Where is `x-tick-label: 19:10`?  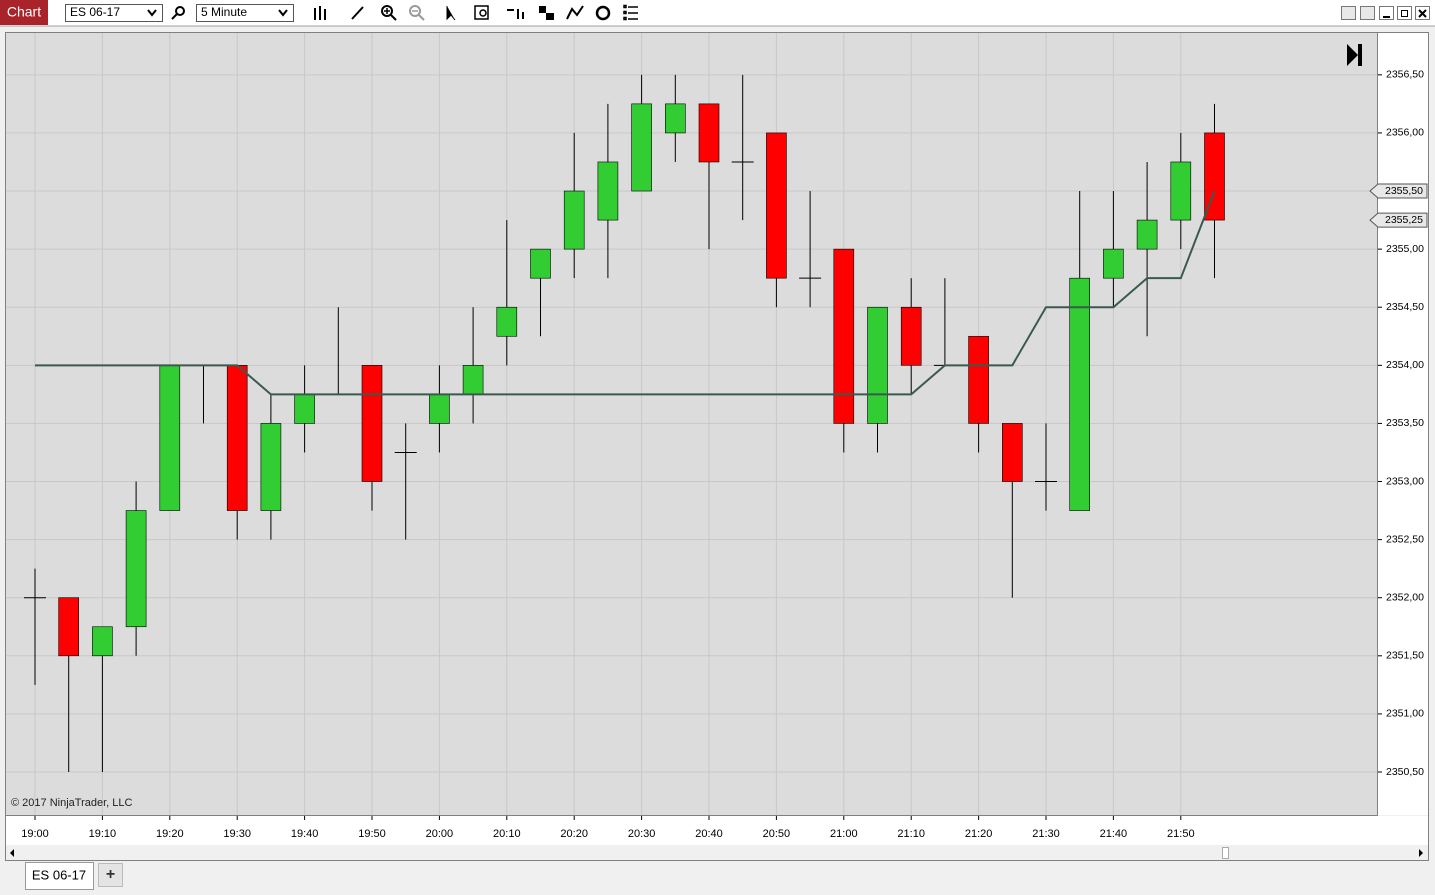
x-tick-label: 19:10 is located at coordinates (103, 834).